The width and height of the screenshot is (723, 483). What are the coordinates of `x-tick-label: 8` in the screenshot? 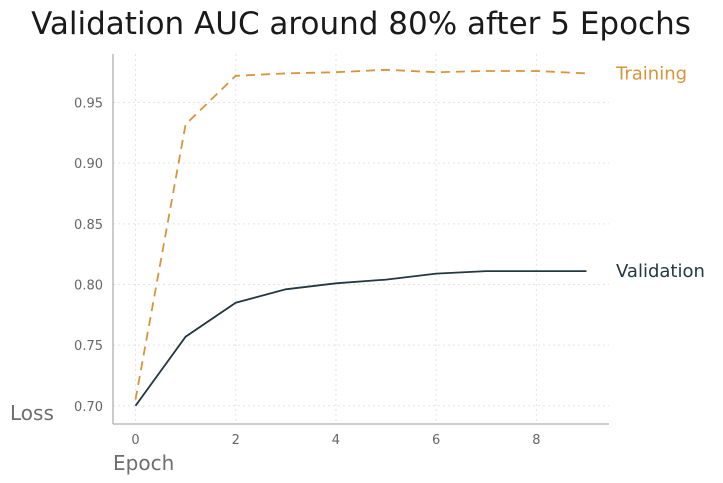 It's located at (536, 440).